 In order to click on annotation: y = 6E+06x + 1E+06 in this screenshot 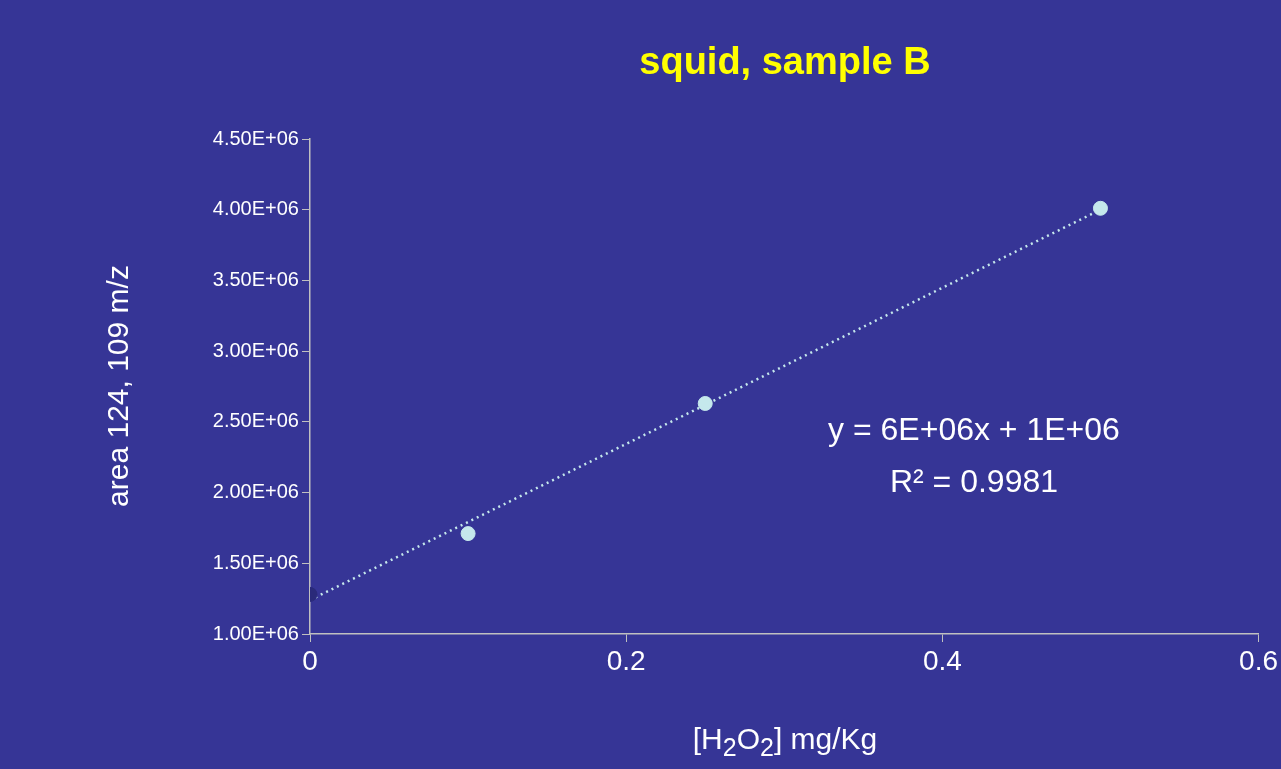, I will do `click(974, 428)`.